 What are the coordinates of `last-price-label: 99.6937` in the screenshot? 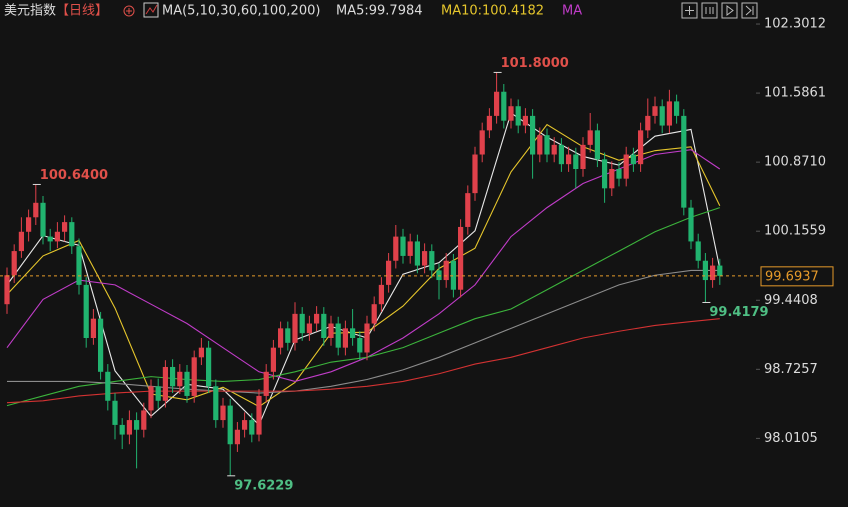 It's located at (792, 276).